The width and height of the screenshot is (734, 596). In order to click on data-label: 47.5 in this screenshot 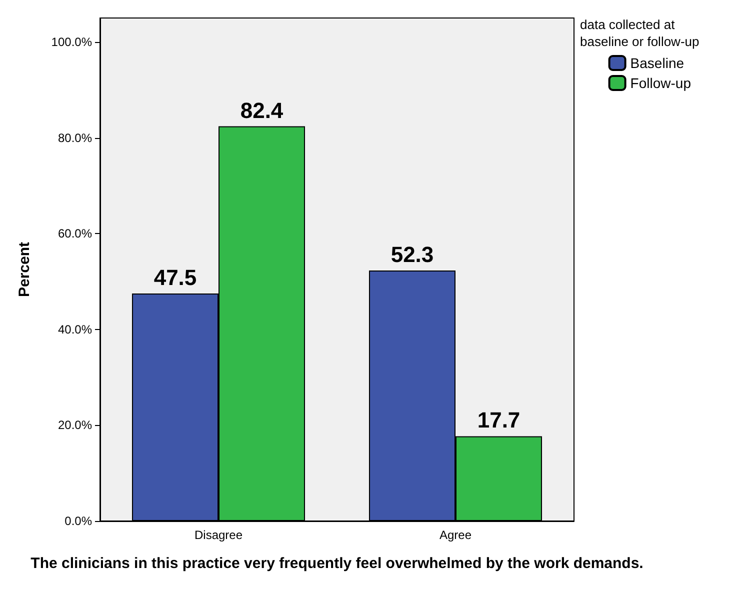, I will do `click(175, 277)`.